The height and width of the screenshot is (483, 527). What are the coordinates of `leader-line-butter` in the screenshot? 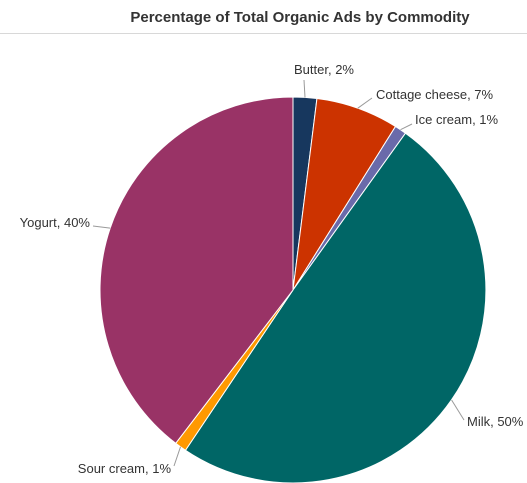 It's located at (304, 88).